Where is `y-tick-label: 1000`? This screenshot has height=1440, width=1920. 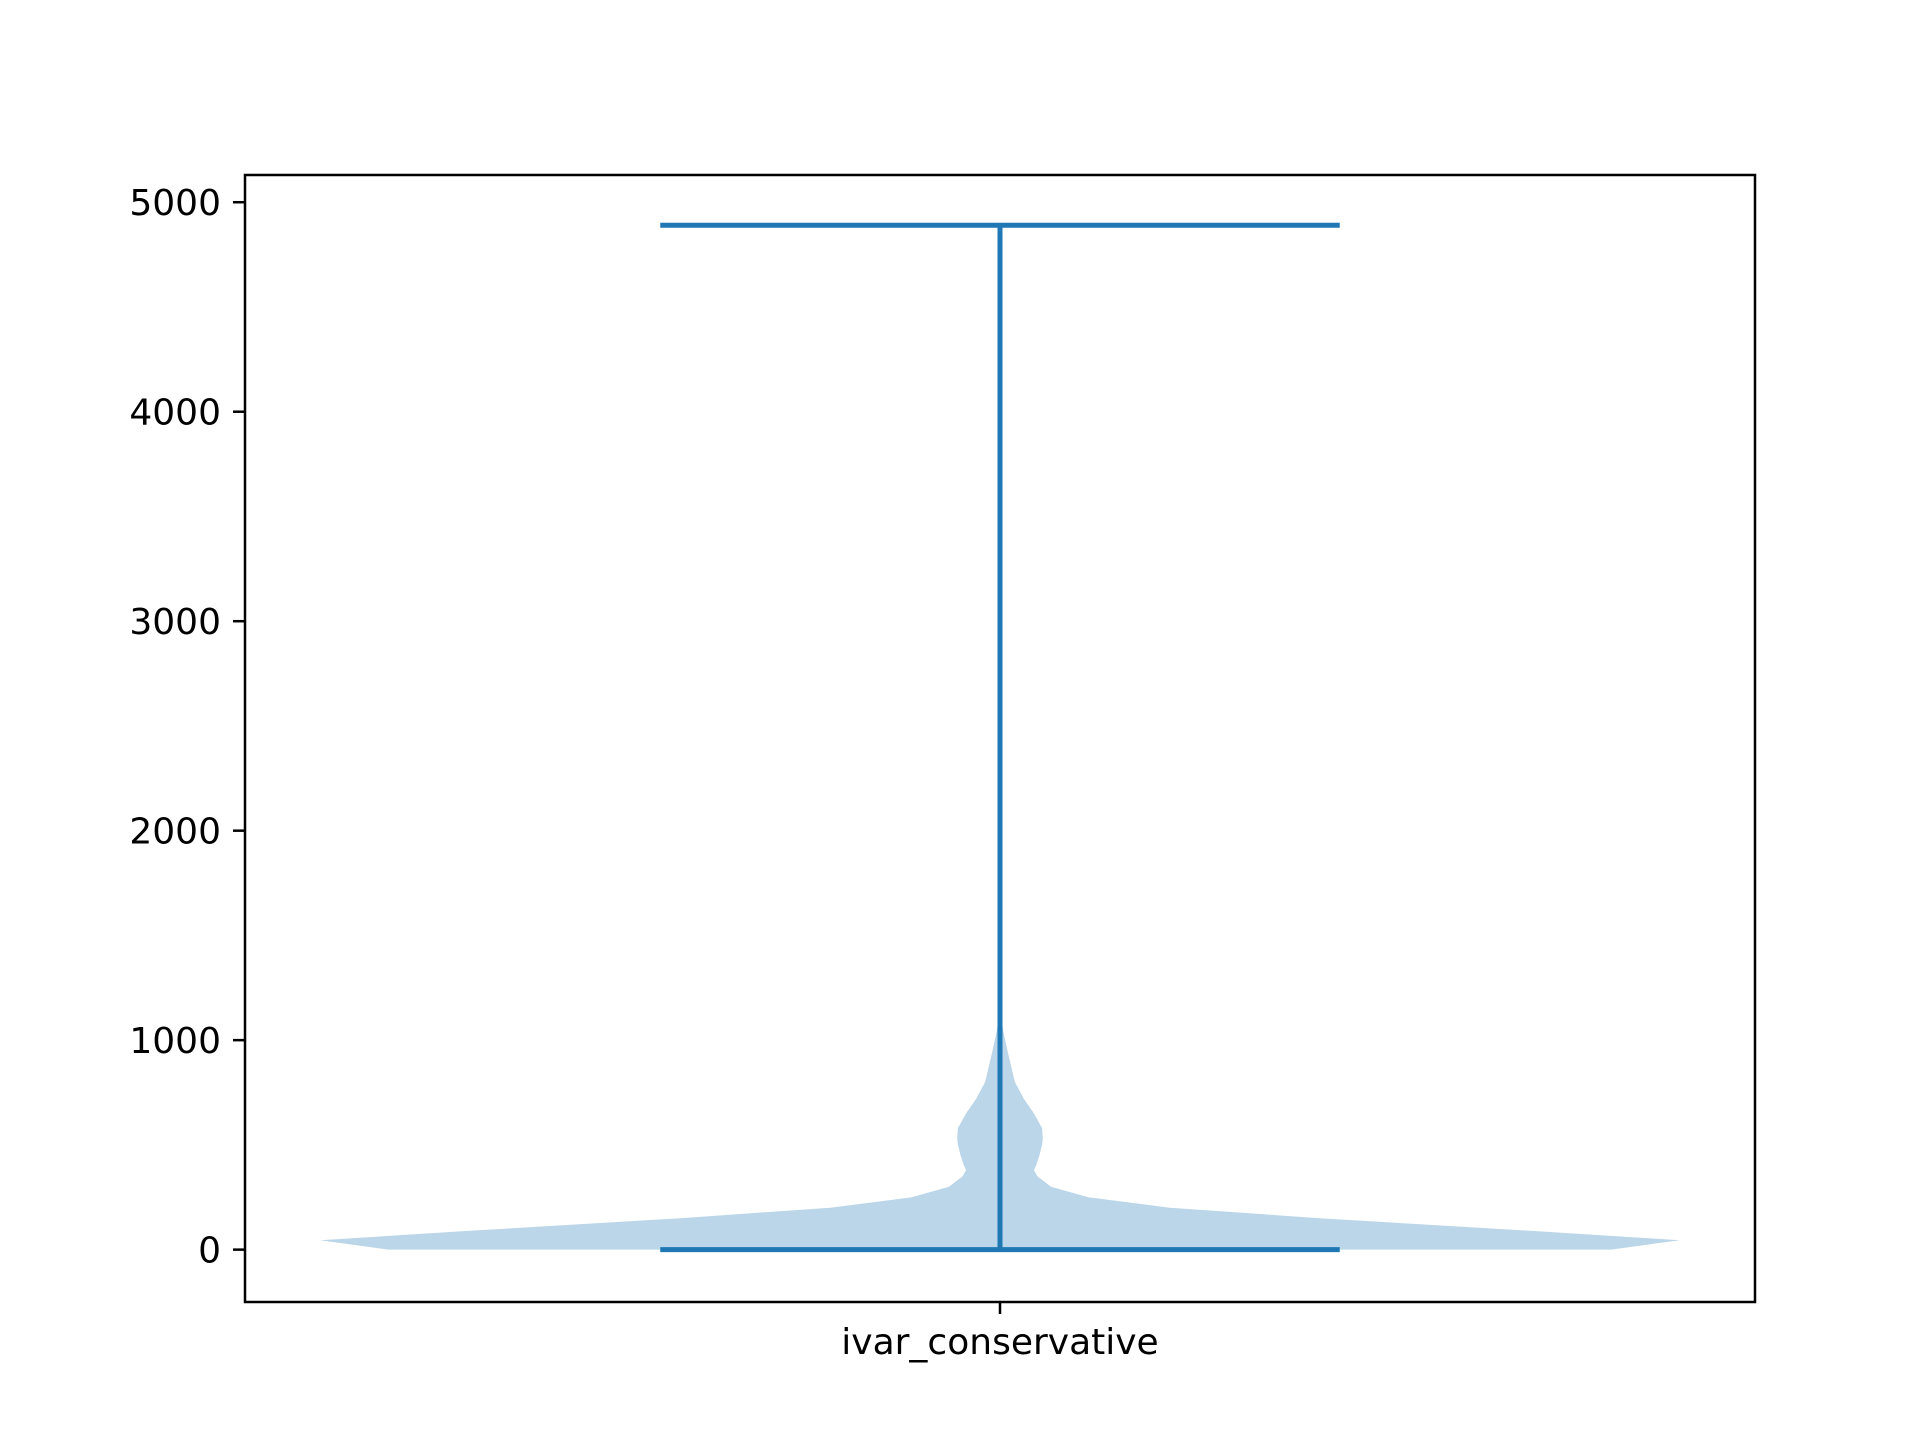
y-tick-label: 1000 is located at coordinates (175, 1041).